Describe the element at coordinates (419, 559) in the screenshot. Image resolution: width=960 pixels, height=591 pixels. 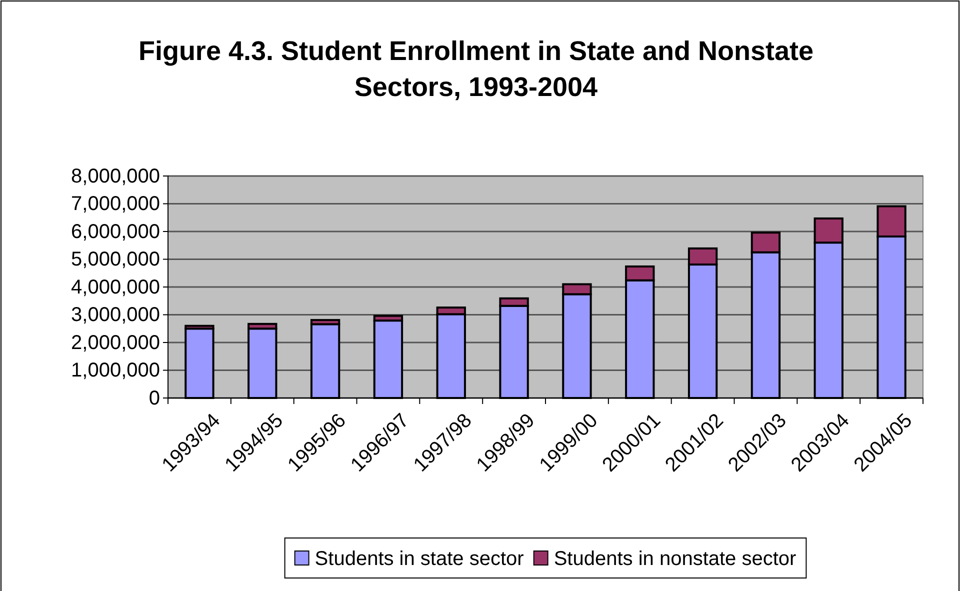
I see `legend-label: Students in state sector` at that location.